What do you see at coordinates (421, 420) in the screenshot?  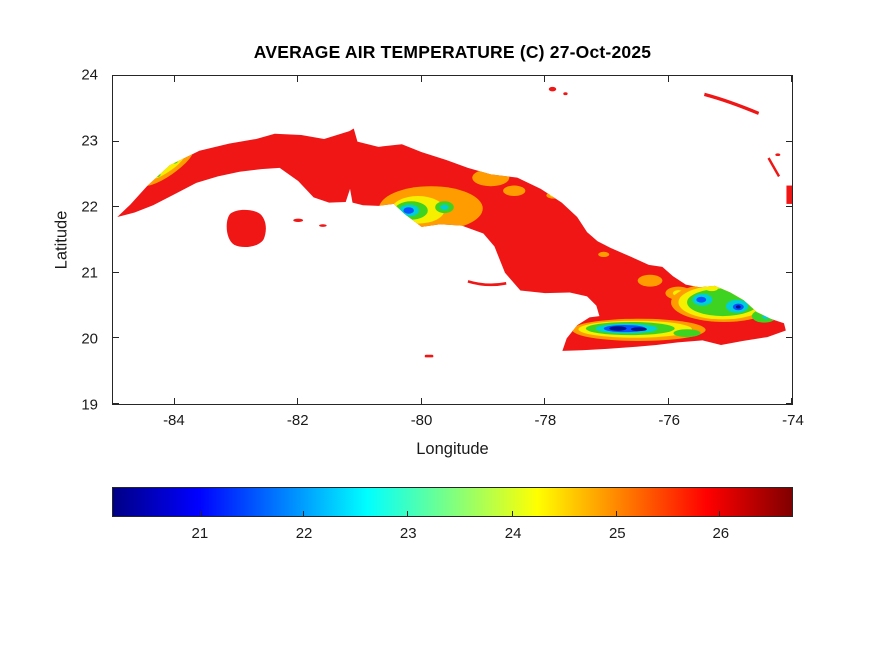 I see `x-tick-label: -80` at bounding box center [421, 420].